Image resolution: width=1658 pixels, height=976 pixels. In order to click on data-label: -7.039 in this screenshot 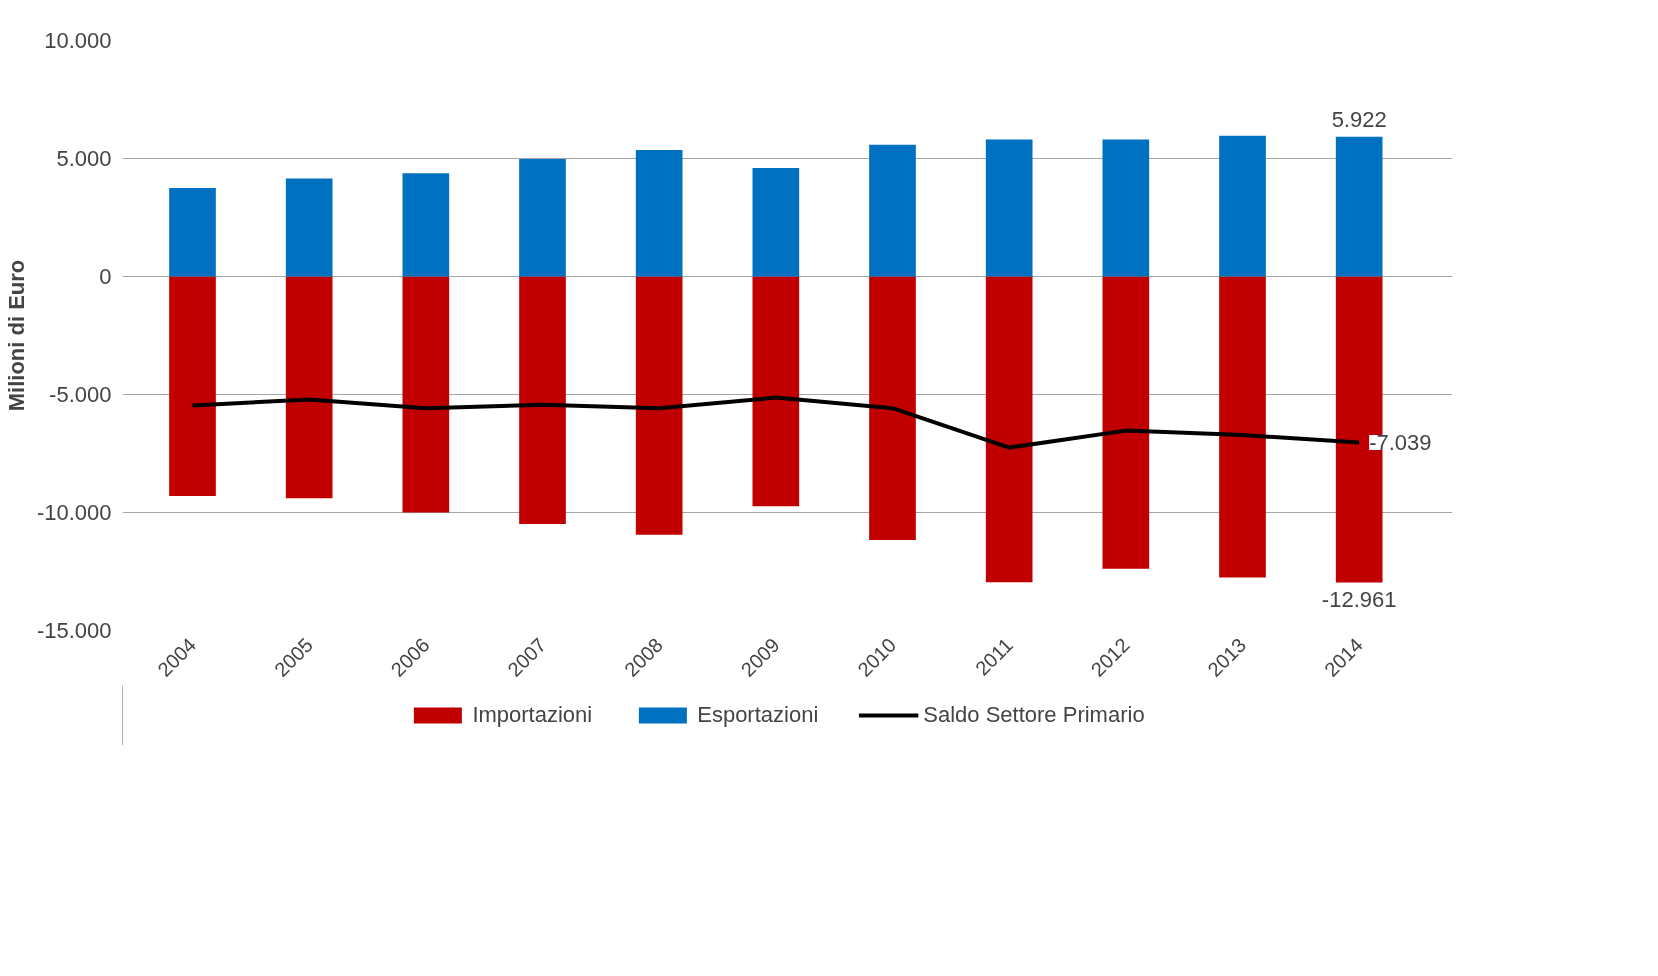, I will do `click(1400, 443)`.